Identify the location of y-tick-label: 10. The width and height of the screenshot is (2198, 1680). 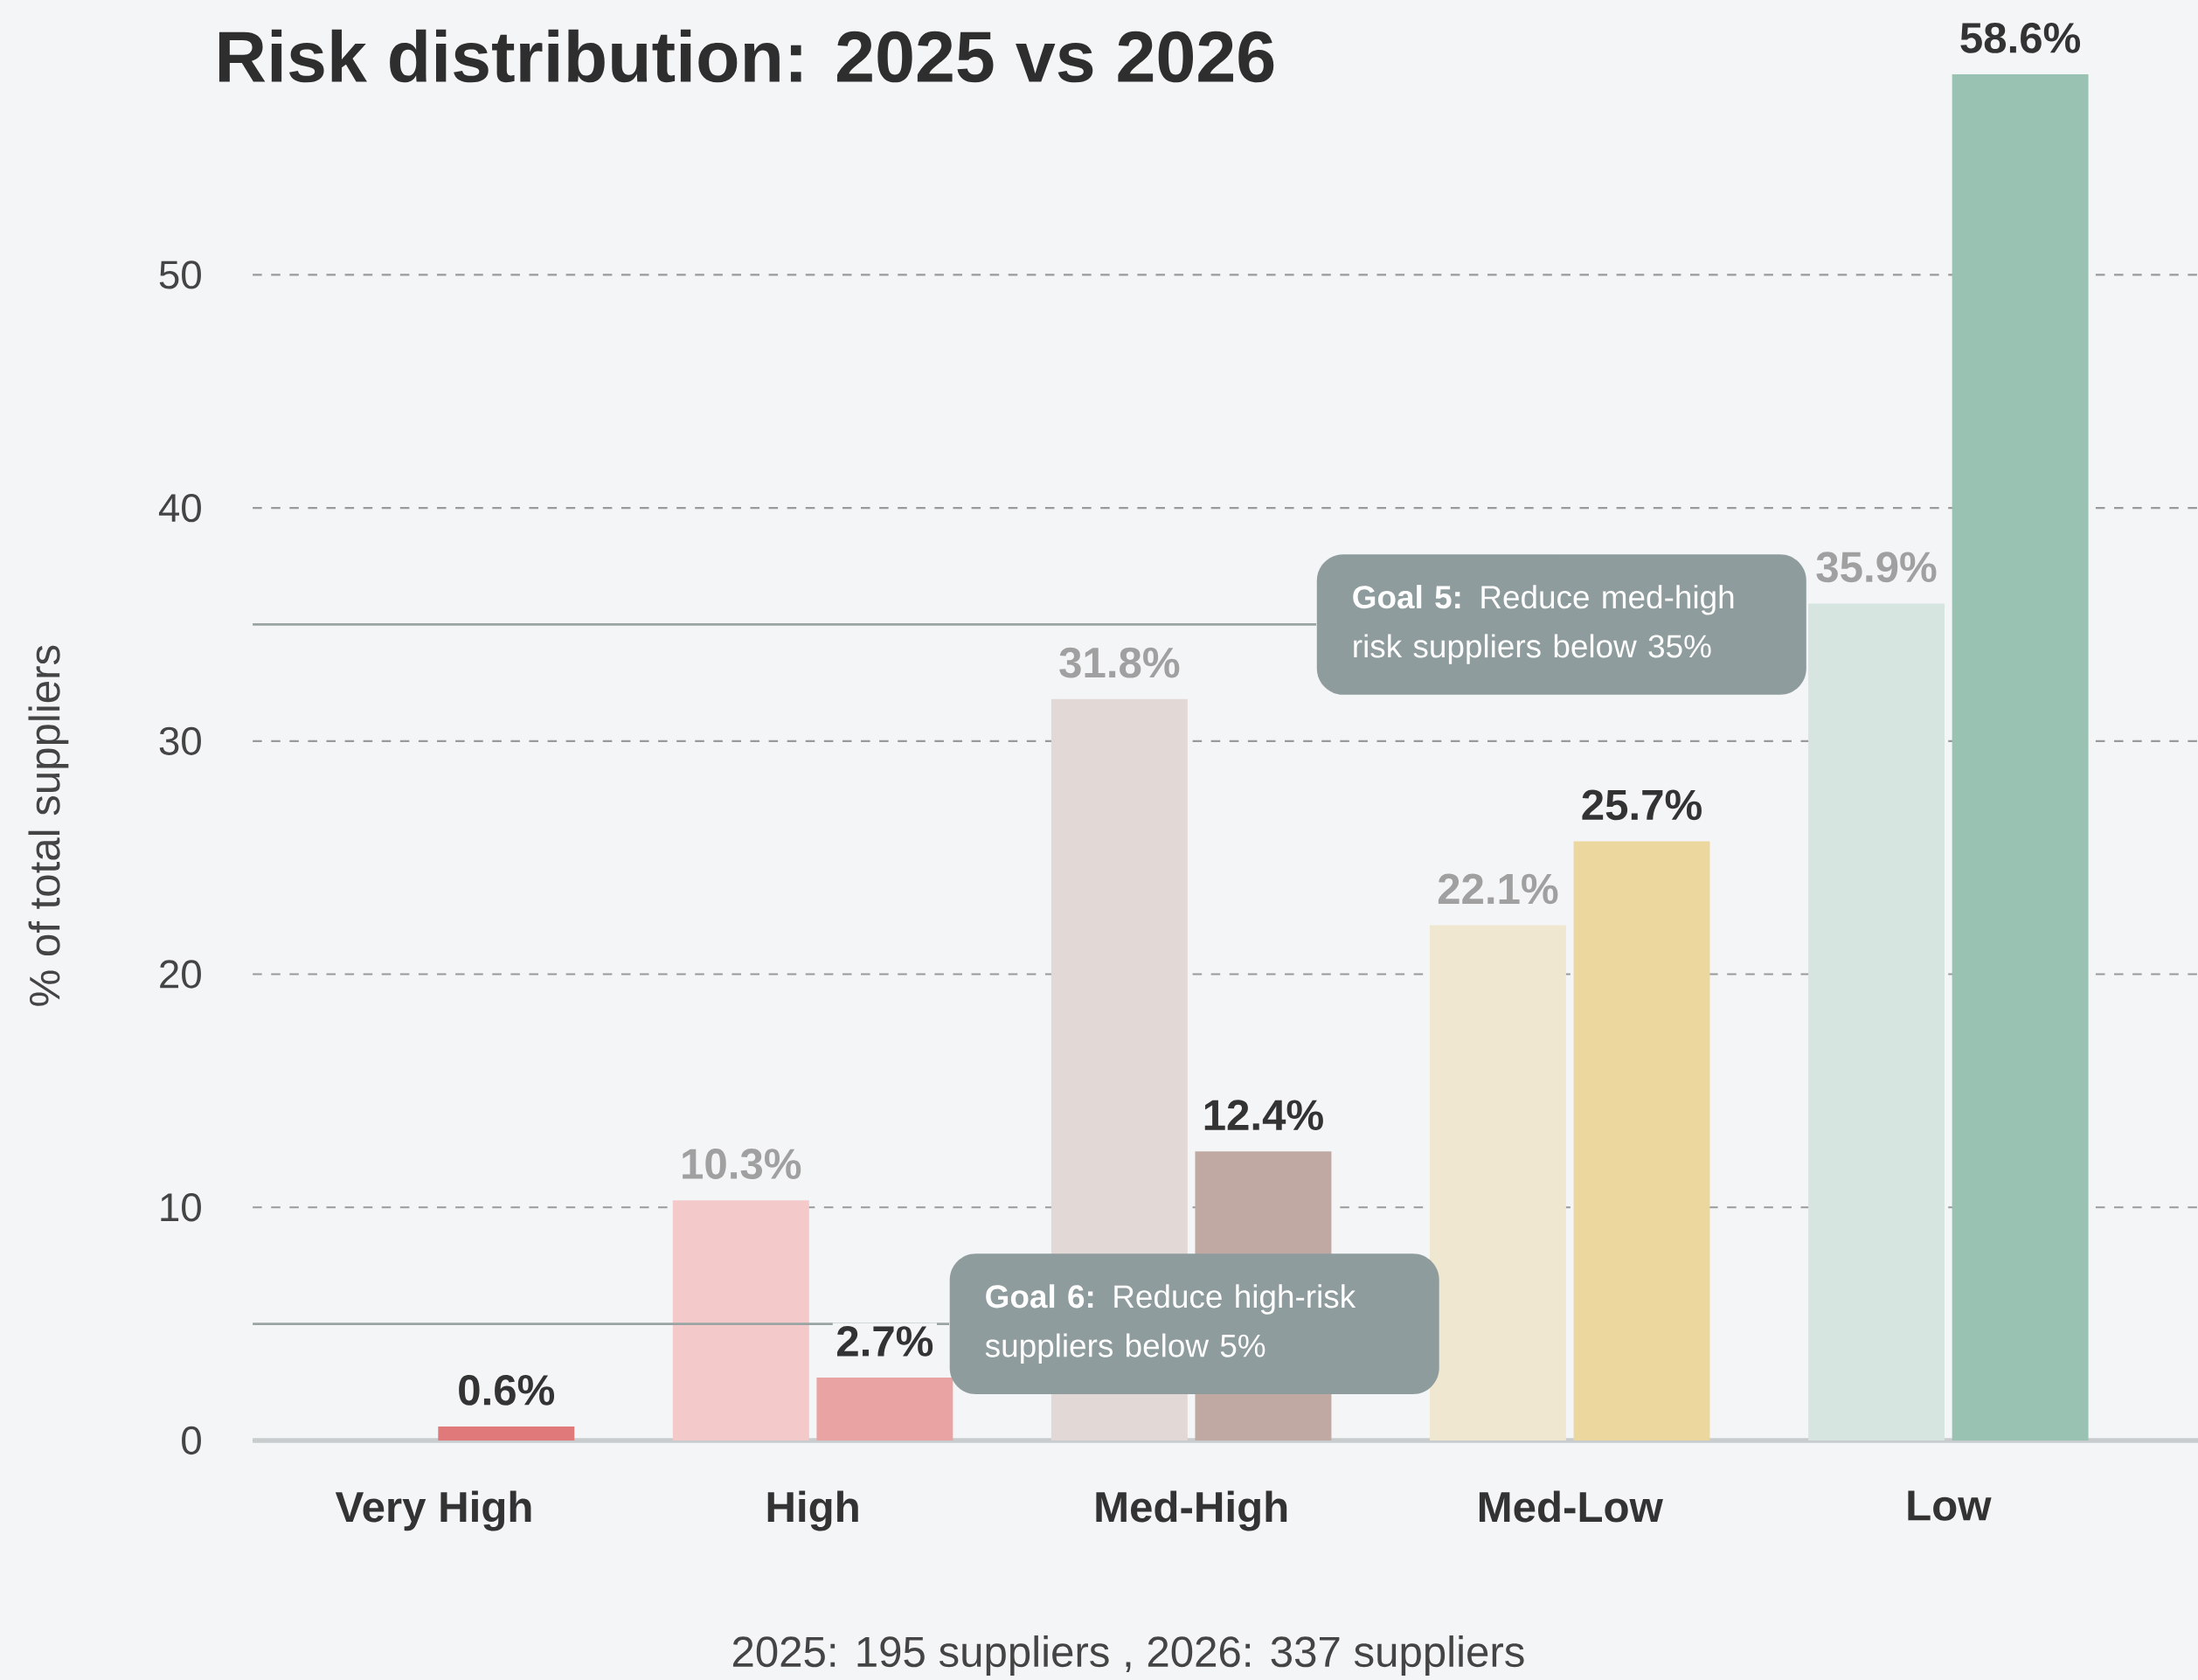
(181, 1207).